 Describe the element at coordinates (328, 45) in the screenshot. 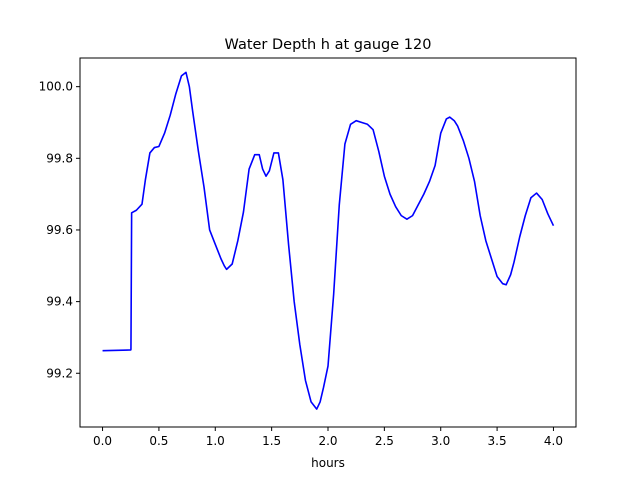

I see `chart-title: Water Depth h at gauge 120` at that location.